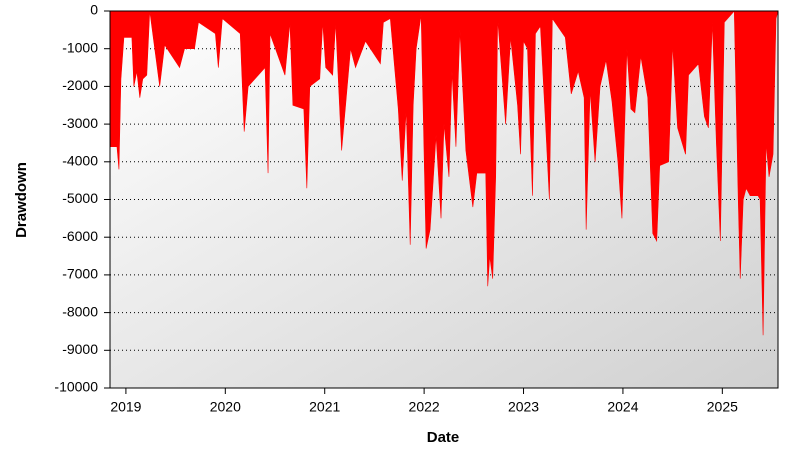  What do you see at coordinates (523, 407) in the screenshot?
I see `x-tick-label: 2023` at bounding box center [523, 407].